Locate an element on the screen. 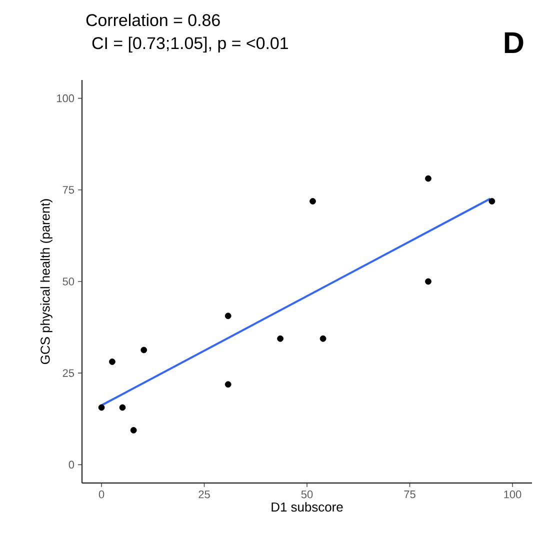  chart-title: Correlation = 0.86 is located at coordinates (153, 20).